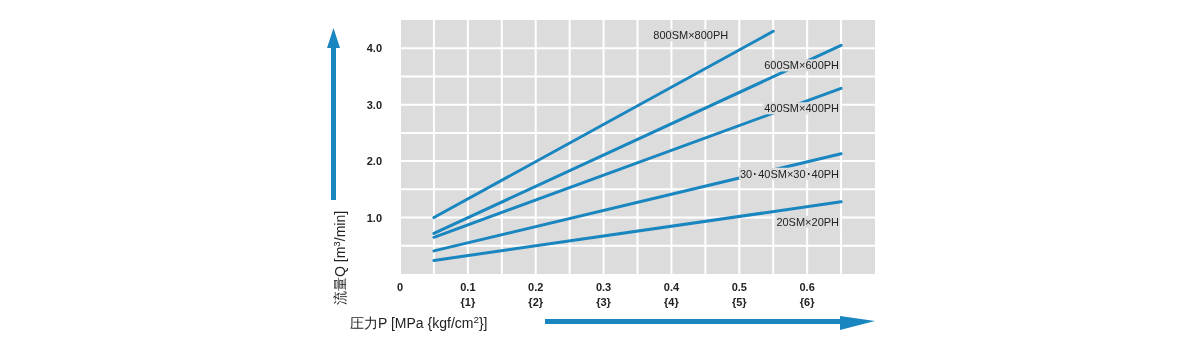 This screenshot has height=350, width=1198. Describe the element at coordinates (691, 35) in the screenshot. I see `series-label: 800SM×800PH` at that location.